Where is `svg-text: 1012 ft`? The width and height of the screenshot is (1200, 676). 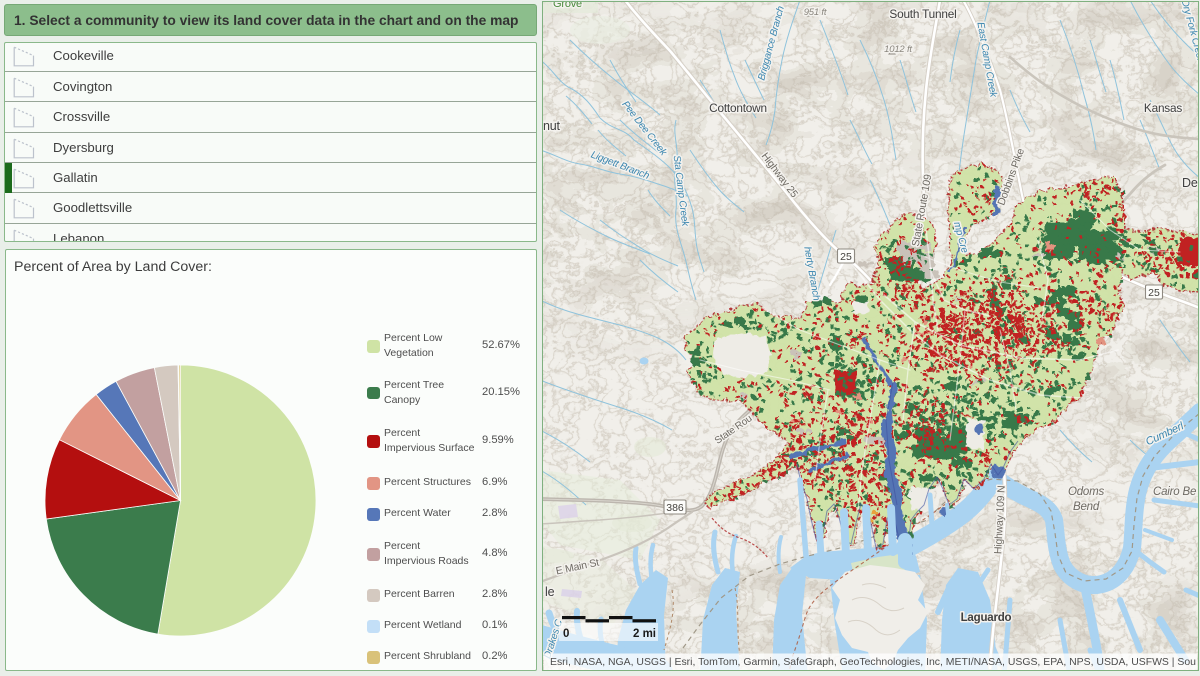
svg-text: 1012 ft is located at coordinates (898, 49).